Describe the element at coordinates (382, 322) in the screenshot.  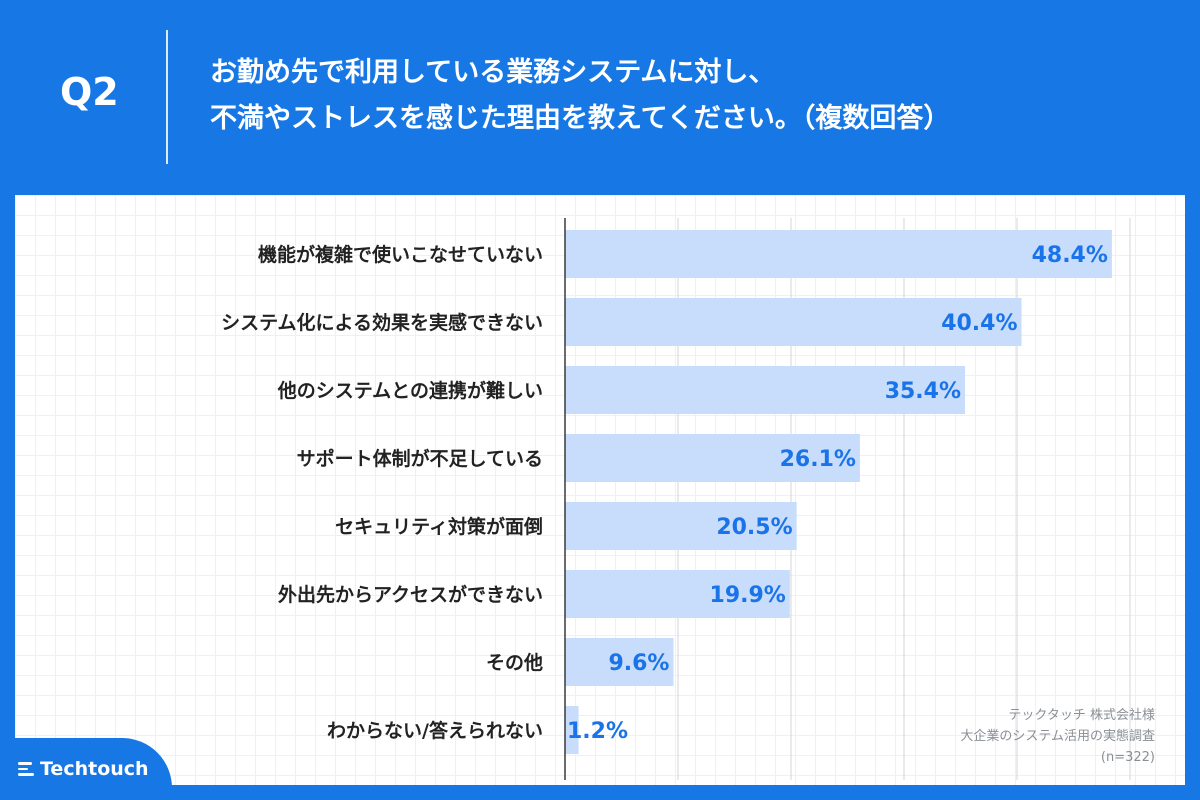
I see `category-label: システム化による効果を実感できない` at that location.